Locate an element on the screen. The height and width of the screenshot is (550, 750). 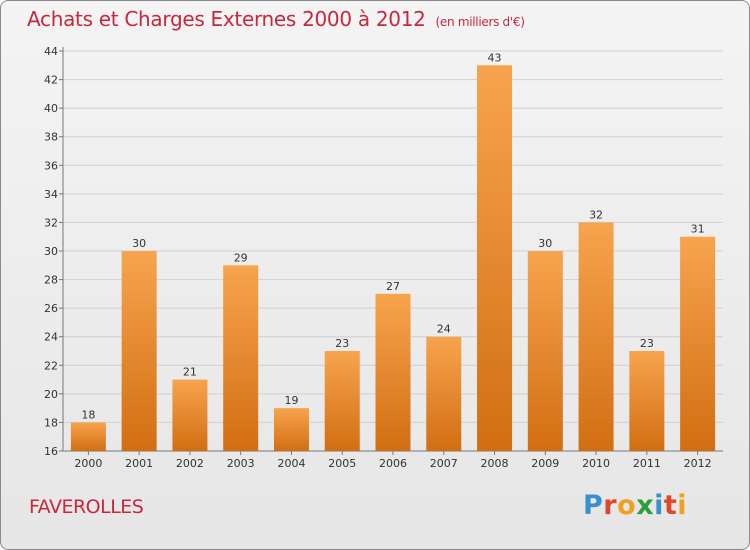
data-label: 24 is located at coordinates (444, 329).